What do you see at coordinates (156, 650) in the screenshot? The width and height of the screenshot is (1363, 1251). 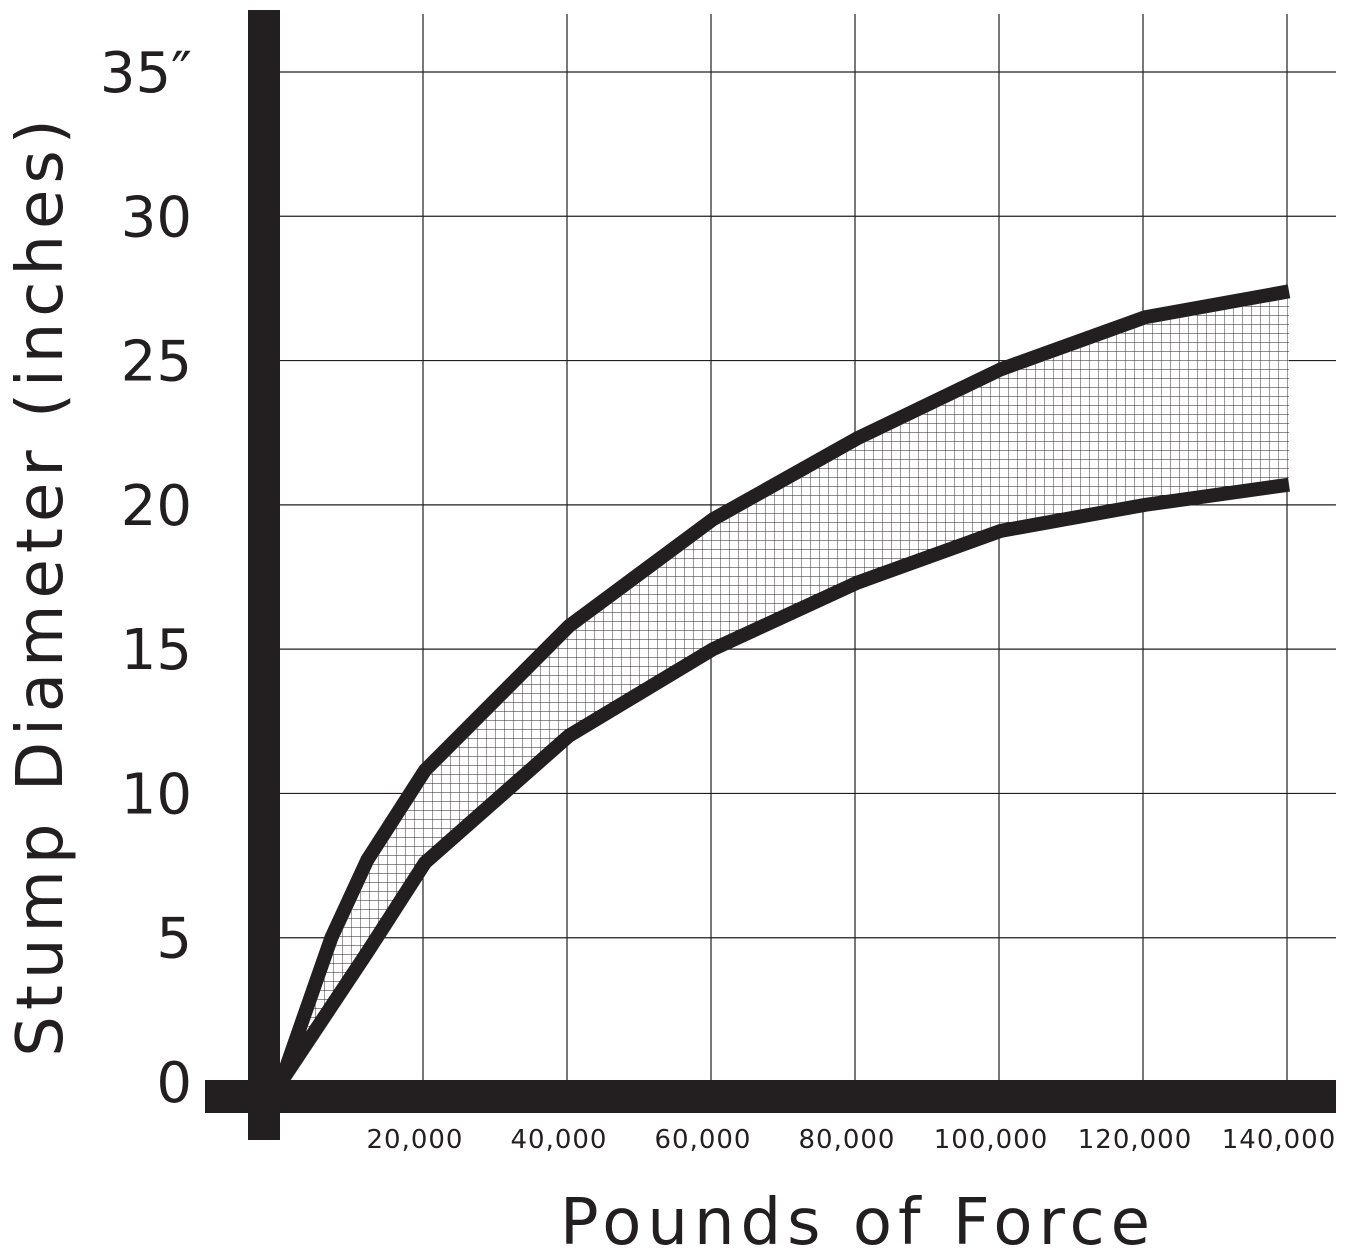 I see `y-tick-label: 15` at bounding box center [156, 650].